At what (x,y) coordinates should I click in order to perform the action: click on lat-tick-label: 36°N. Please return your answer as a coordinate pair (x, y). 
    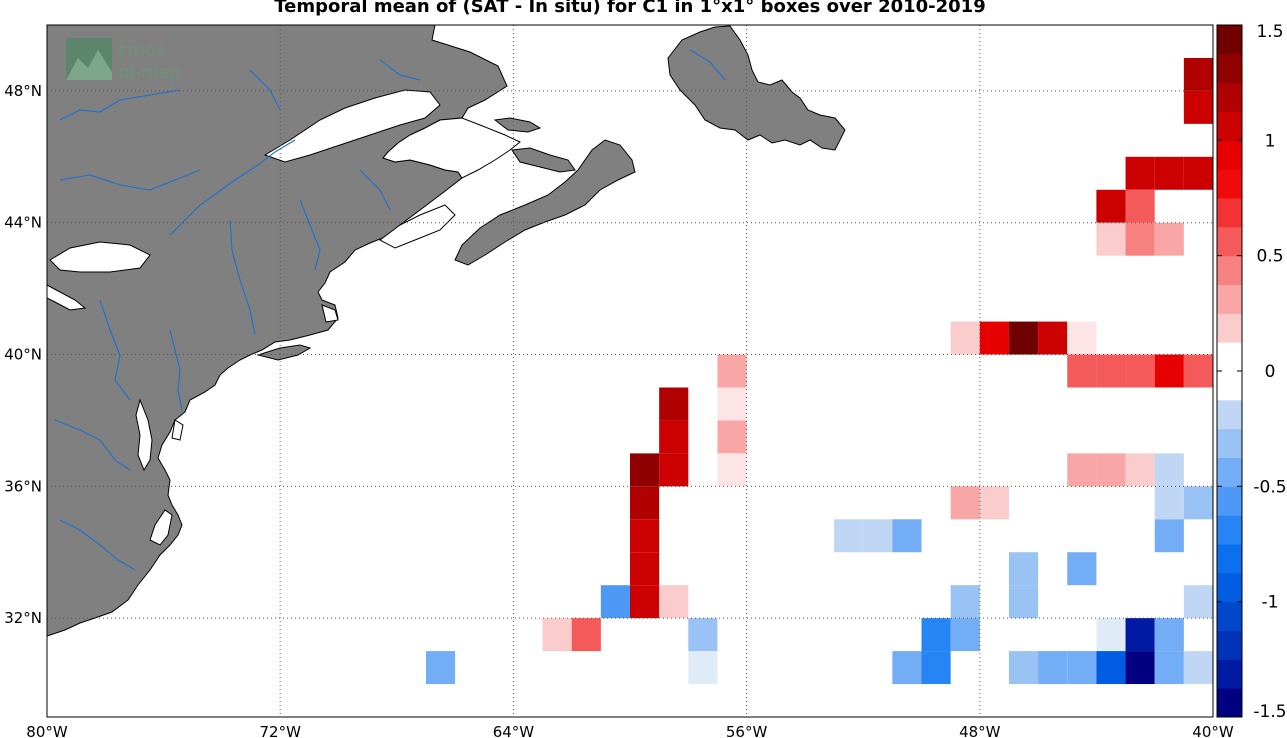
    Looking at the image, I should click on (23, 486).